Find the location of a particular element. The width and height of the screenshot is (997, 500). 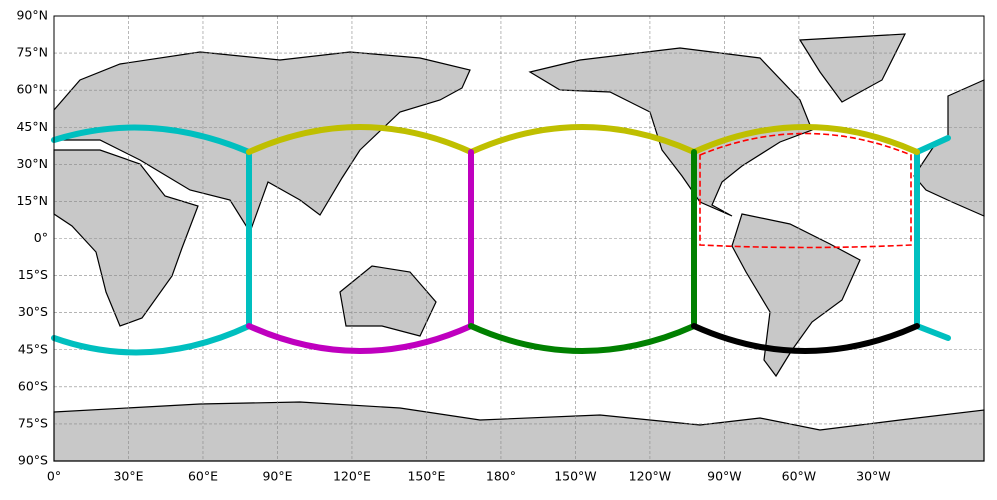

y-tick-label: 0° is located at coordinates (41, 237).